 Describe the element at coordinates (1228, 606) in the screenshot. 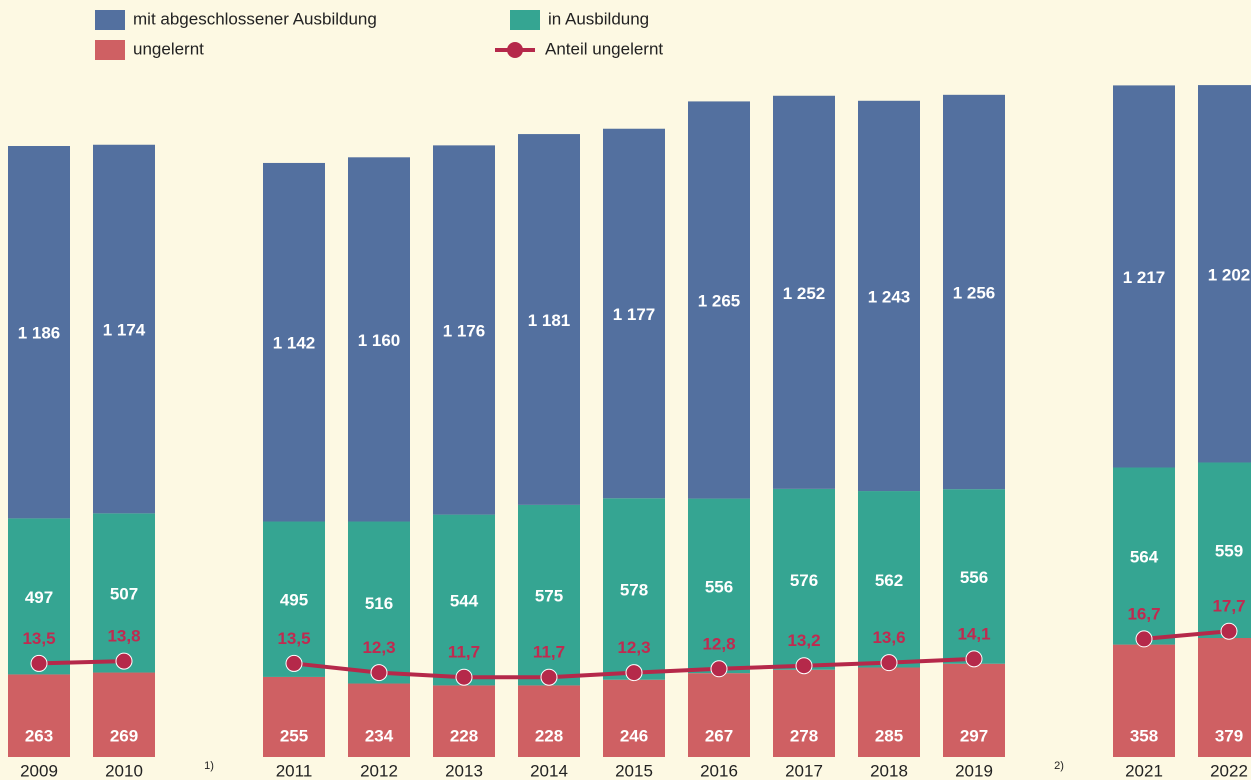

I see `line-value-label: 17,7` at that location.